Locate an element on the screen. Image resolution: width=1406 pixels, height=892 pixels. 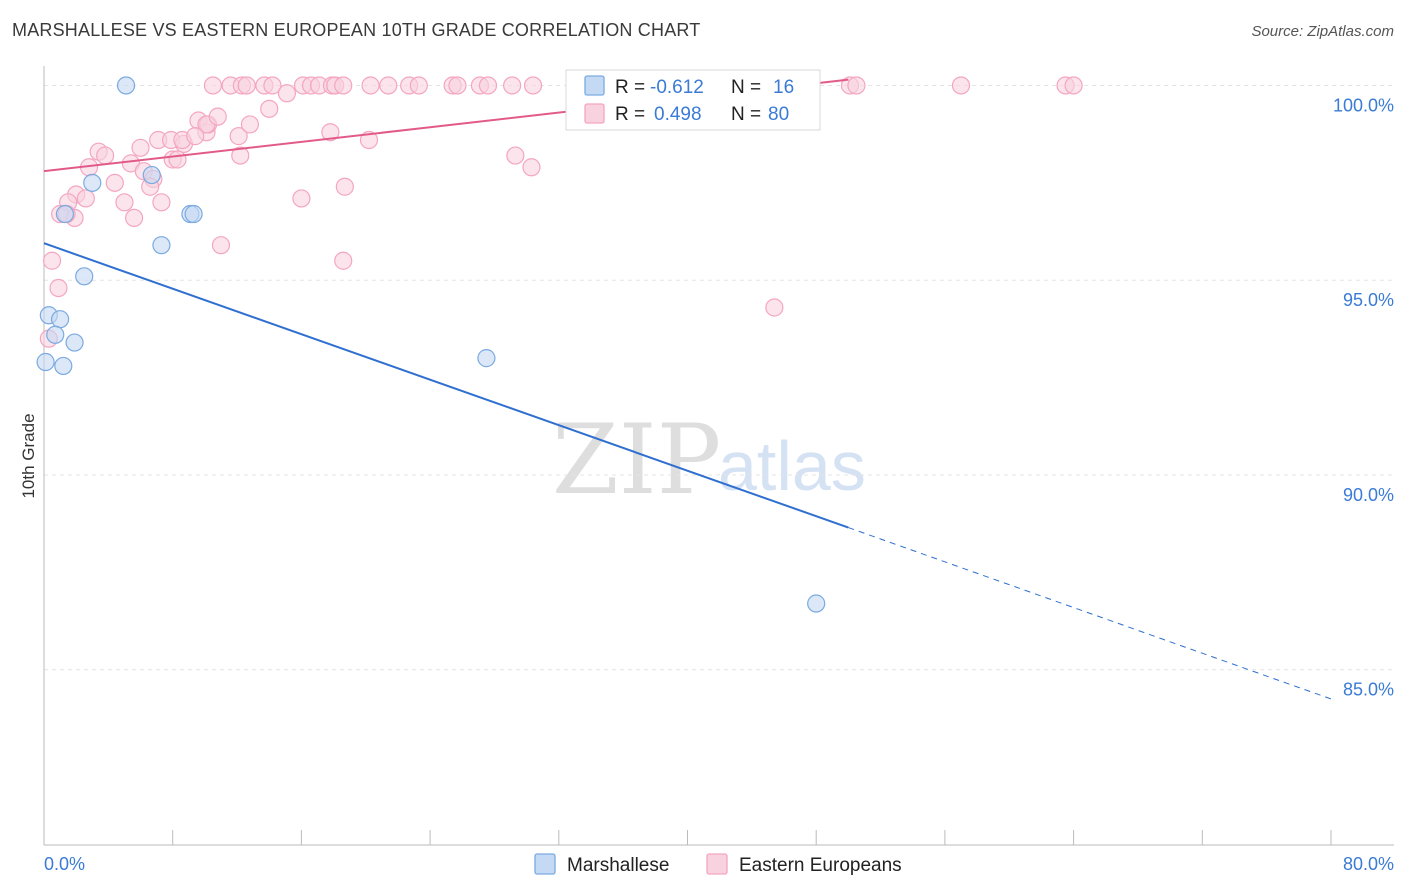
x-tick-label-max: 80.0% is located at coordinates (1368, 864).